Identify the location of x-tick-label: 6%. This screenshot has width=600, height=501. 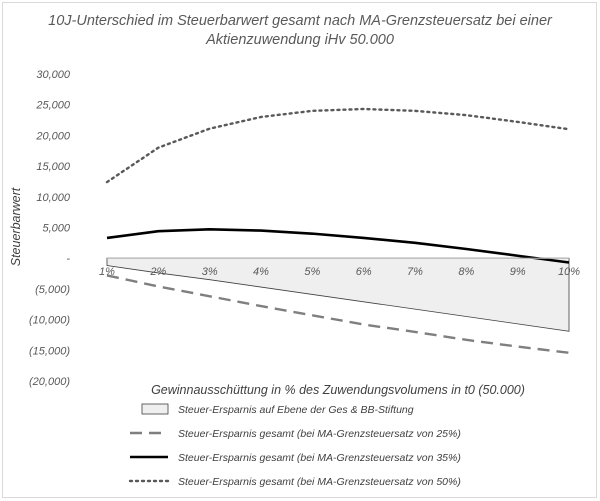
(364, 272).